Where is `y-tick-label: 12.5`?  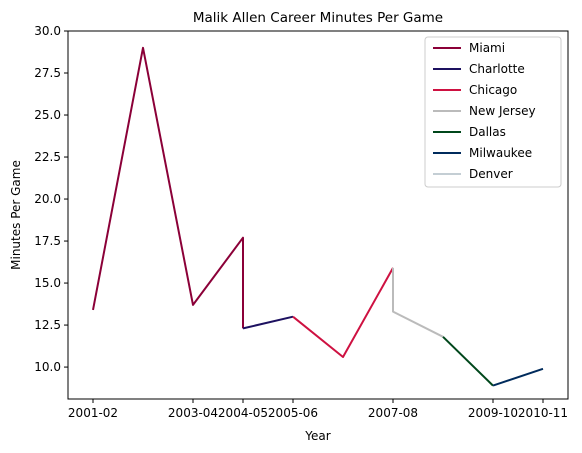 y-tick-label: 12.5 is located at coordinates (47, 325).